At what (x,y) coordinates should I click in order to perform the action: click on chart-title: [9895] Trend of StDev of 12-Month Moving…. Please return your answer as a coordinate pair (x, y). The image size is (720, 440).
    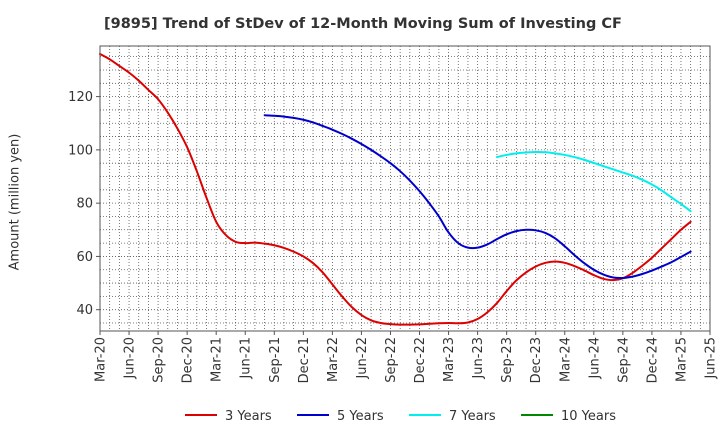
    Looking at the image, I should click on (363, 24).